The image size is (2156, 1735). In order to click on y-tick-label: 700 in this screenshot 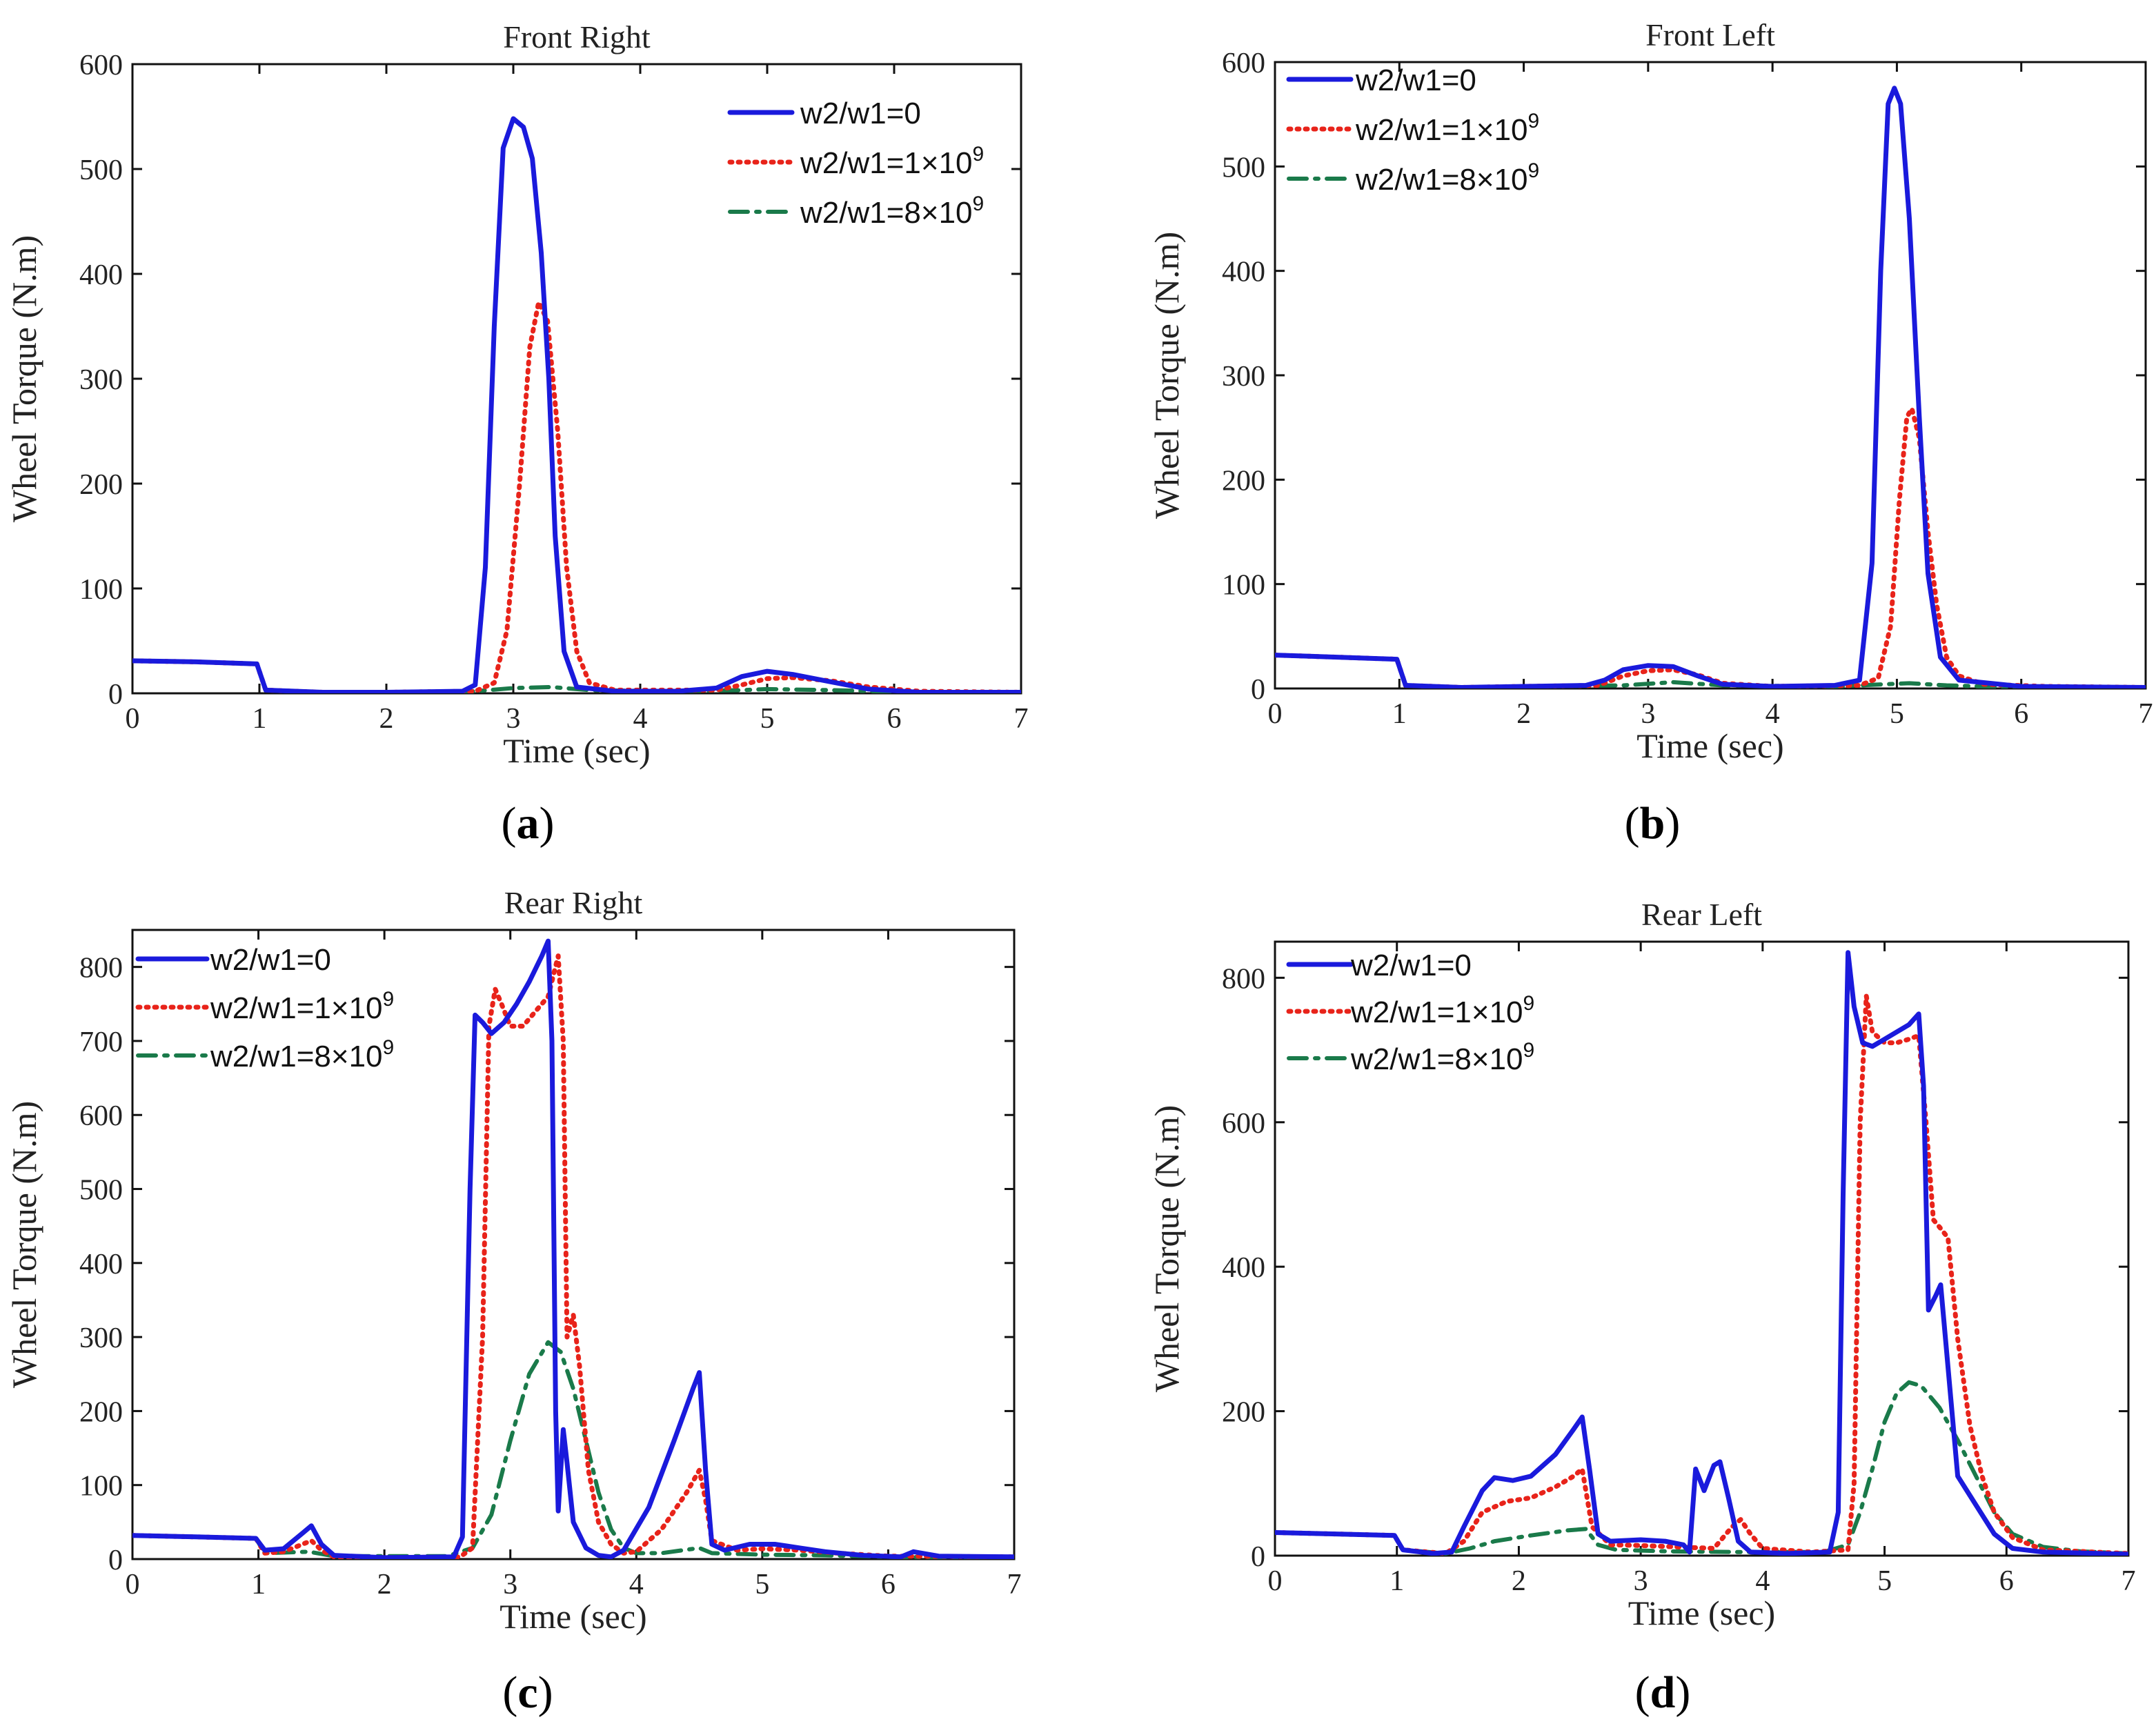, I will do `click(101, 1042)`.